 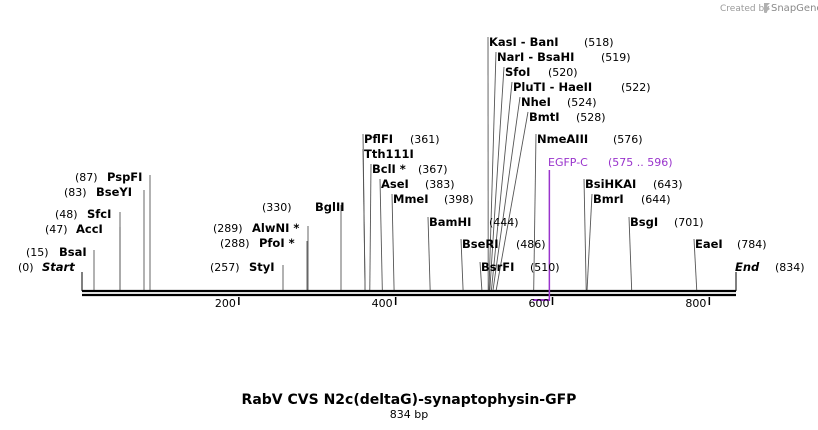 What do you see at coordinates (73, 252) in the screenshot?
I see `site-name: BsaI` at bounding box center [73, 252].